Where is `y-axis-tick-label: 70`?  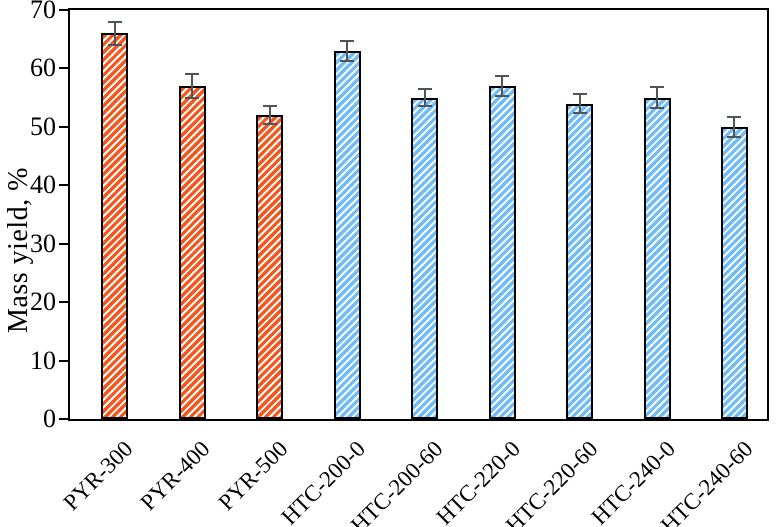 y-axis-tick-label: 70 is located at coordinates (43, 12).